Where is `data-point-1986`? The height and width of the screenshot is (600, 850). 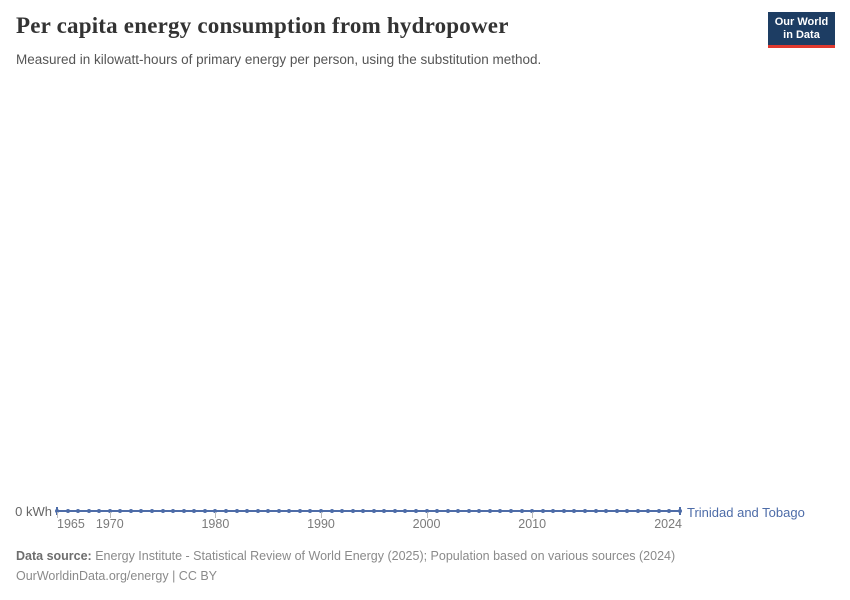
data-point-1986 is located at coordinates (278, 511).